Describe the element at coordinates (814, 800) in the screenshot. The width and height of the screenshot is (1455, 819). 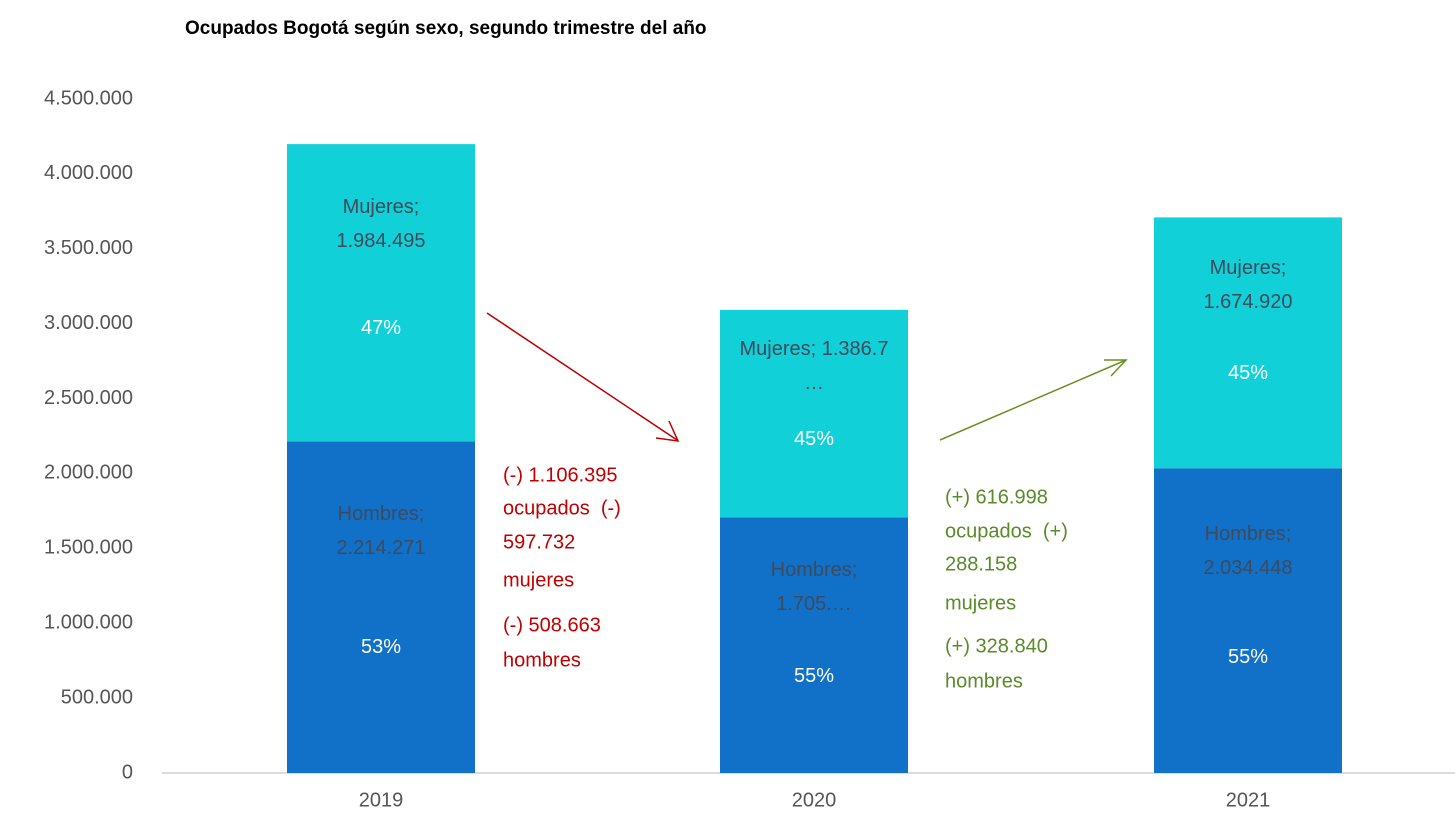
I see `x-tick-label: 2020` at that location.